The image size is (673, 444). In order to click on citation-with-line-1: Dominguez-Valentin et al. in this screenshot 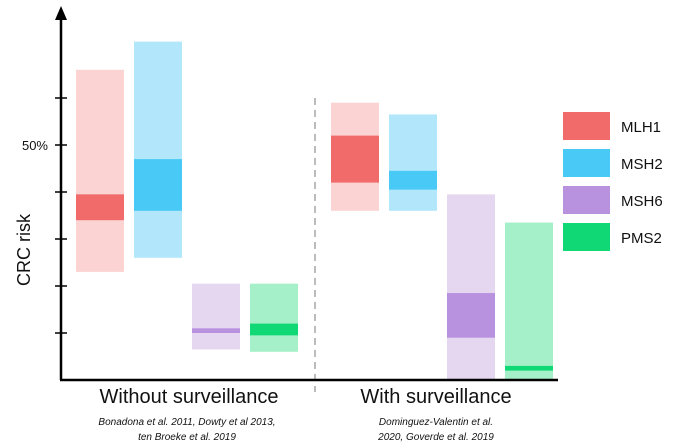, I will do `click(436, 422)`.